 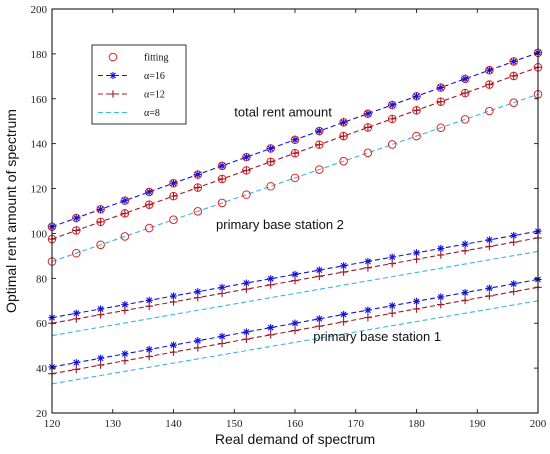 What do you see at coordinates (283, 112) in the screenshot?
I see `annotation-0: total rent amount` at bounding box center [283, 112].